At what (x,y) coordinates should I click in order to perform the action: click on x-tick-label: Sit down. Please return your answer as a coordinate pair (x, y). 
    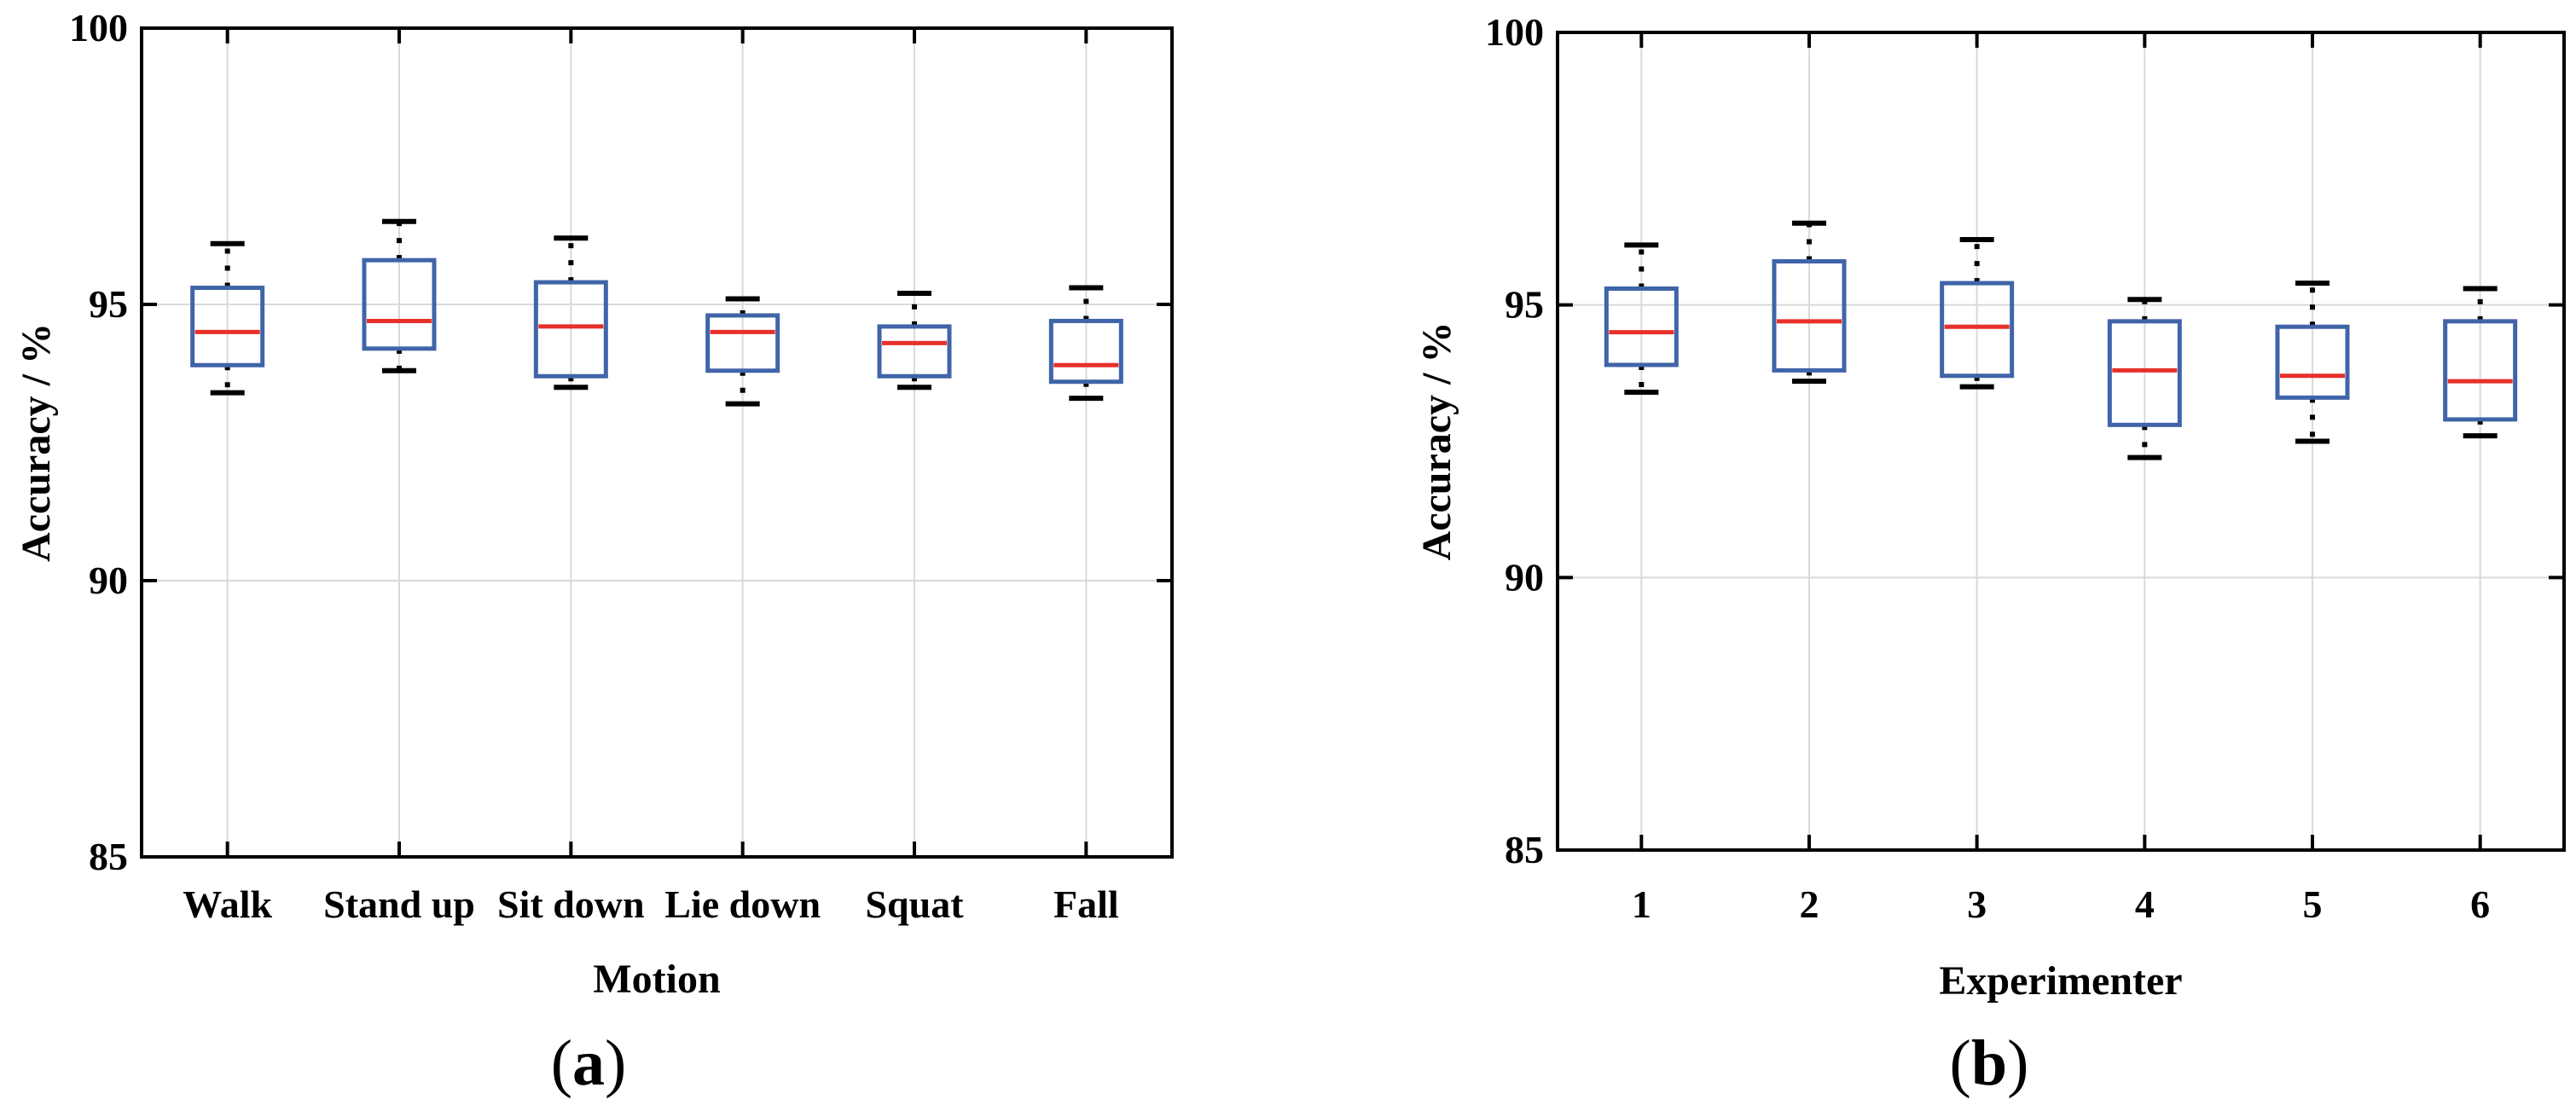
    Looking at the image, I should click on (571, 904).